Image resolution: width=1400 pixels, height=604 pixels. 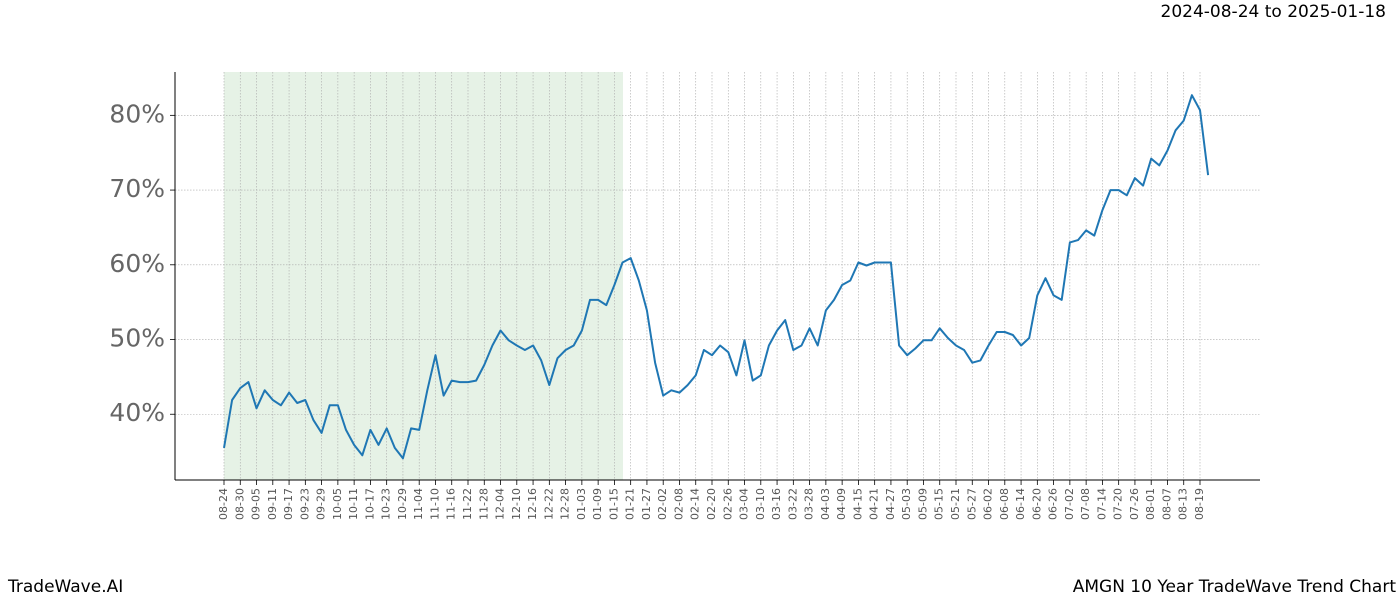 What do you see at coordinates (1235, 587) in the screenshot?
I see `footer-right: AMGN 10 Year TradeWave Trend Chart` at bounding box center [1235, 587].